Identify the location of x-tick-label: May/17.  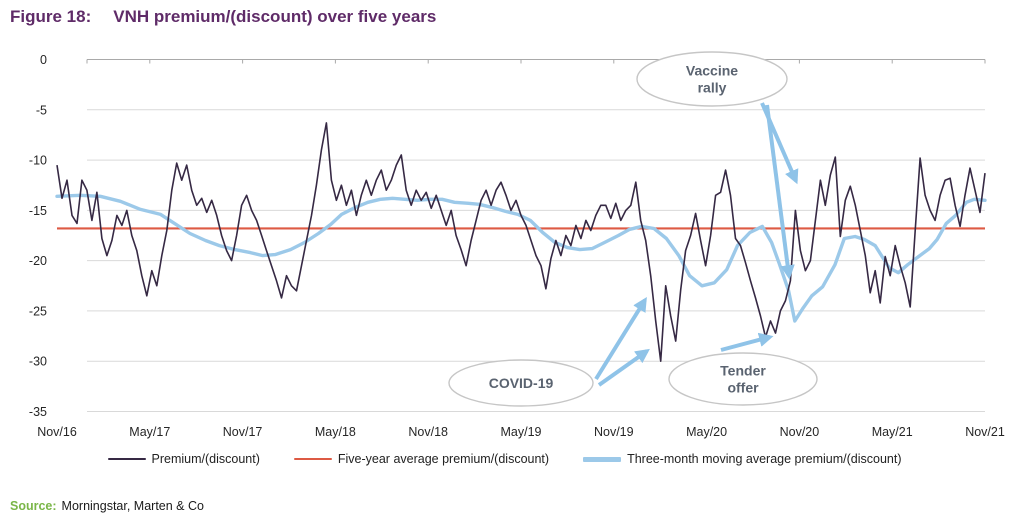
(149, 432).